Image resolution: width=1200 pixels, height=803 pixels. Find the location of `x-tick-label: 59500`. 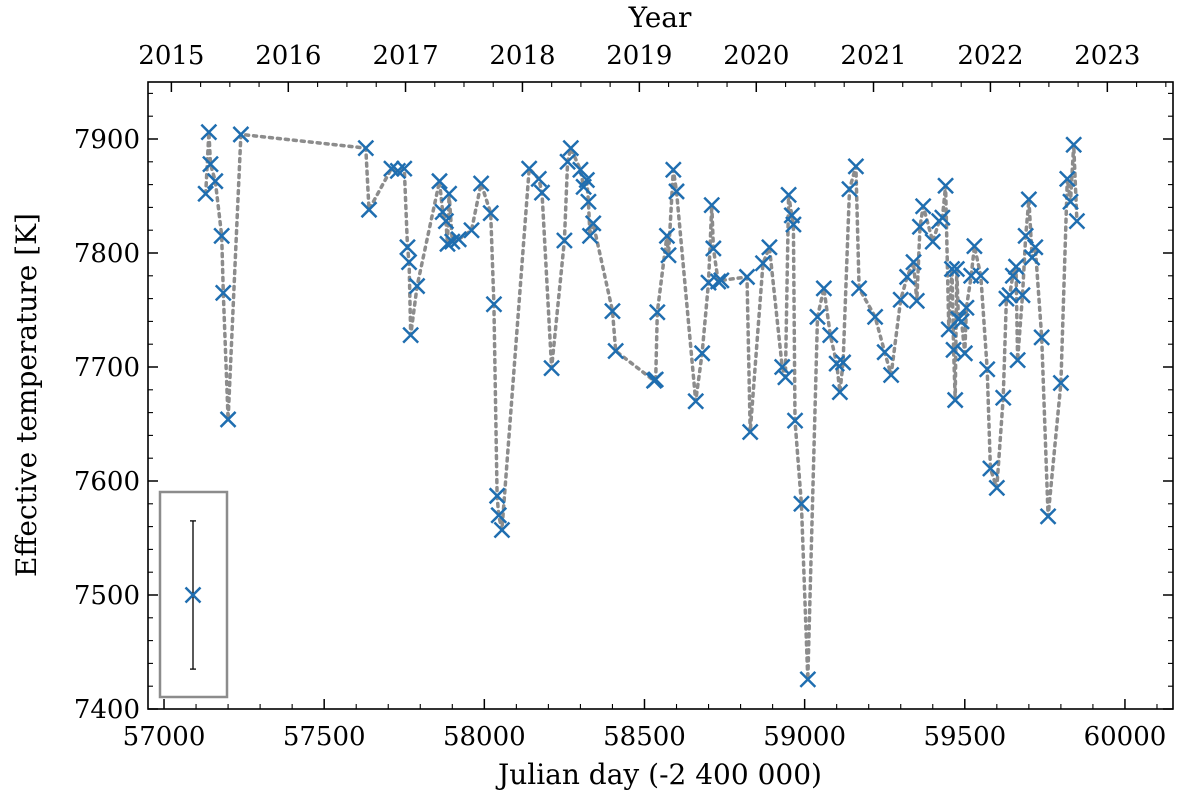

x-tick-label: 59500 is located at coordinates (964, 737).